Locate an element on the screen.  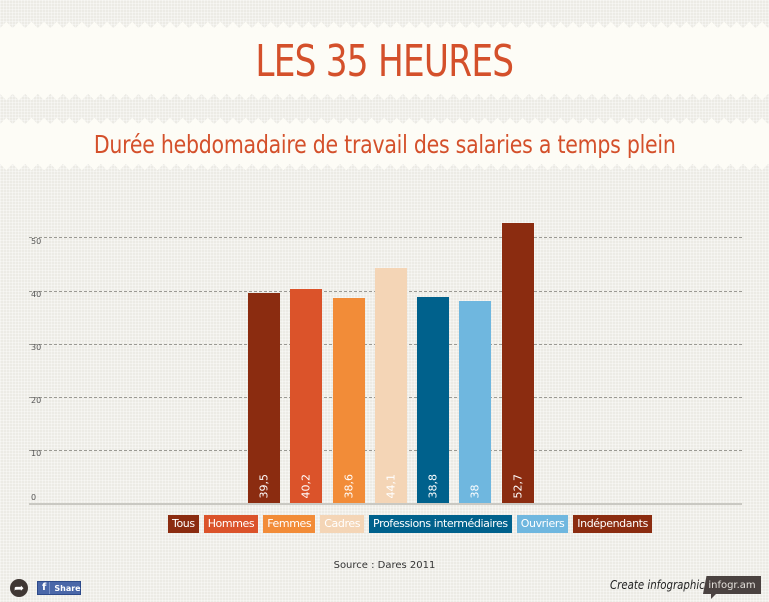
bar-value-label: 52,7 is located at coordinates (518, 486).